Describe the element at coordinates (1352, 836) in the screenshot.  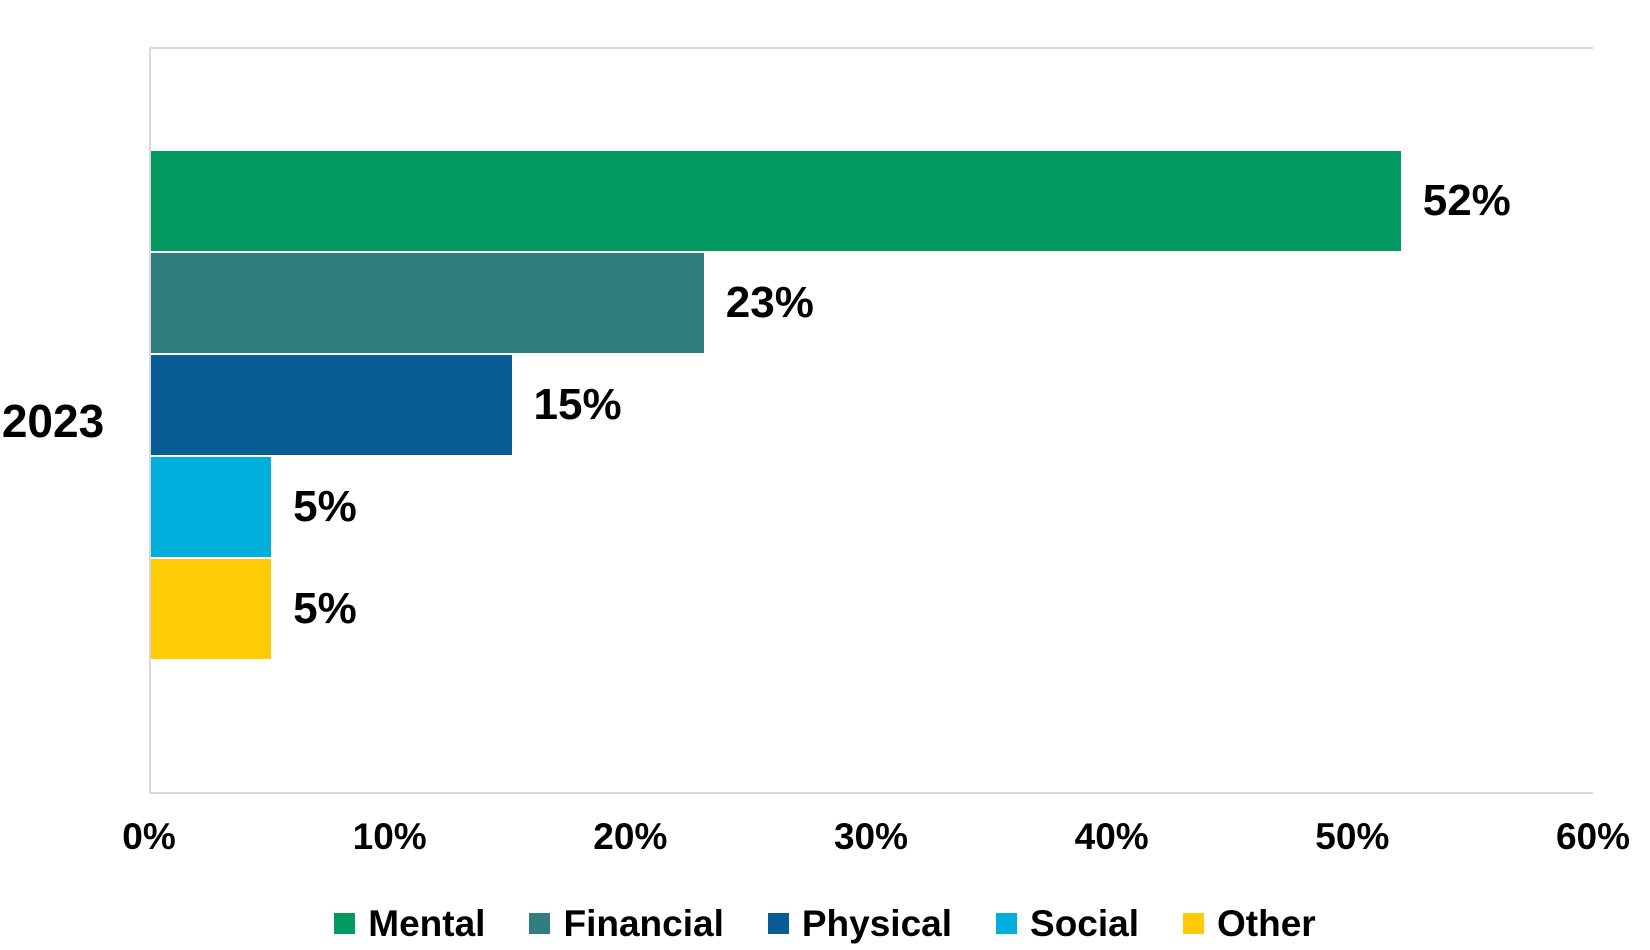
I see `x-axis-tick-50pct: 50%` at that location.